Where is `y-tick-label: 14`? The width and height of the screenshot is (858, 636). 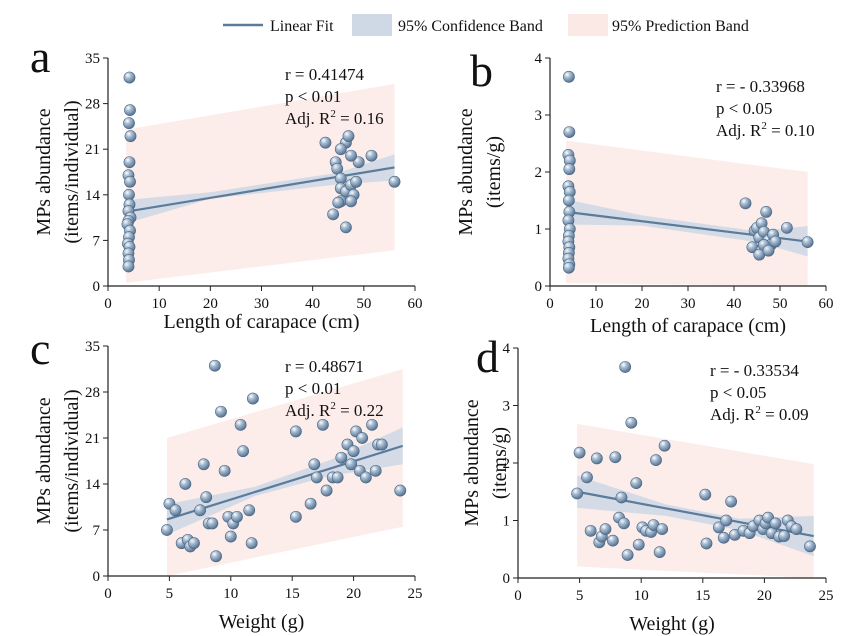
y-tick-label: 14 is located at coordinates (93, 485).